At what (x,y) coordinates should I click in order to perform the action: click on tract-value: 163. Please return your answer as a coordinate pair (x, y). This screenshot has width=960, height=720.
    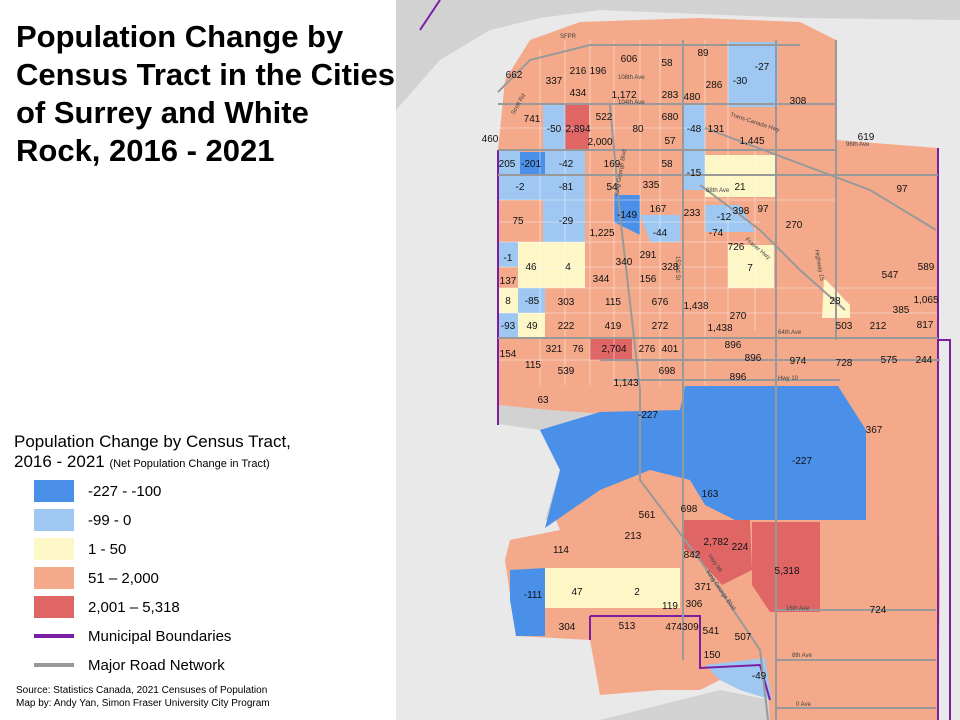
    Looking at the image, I should click on (710, 494).